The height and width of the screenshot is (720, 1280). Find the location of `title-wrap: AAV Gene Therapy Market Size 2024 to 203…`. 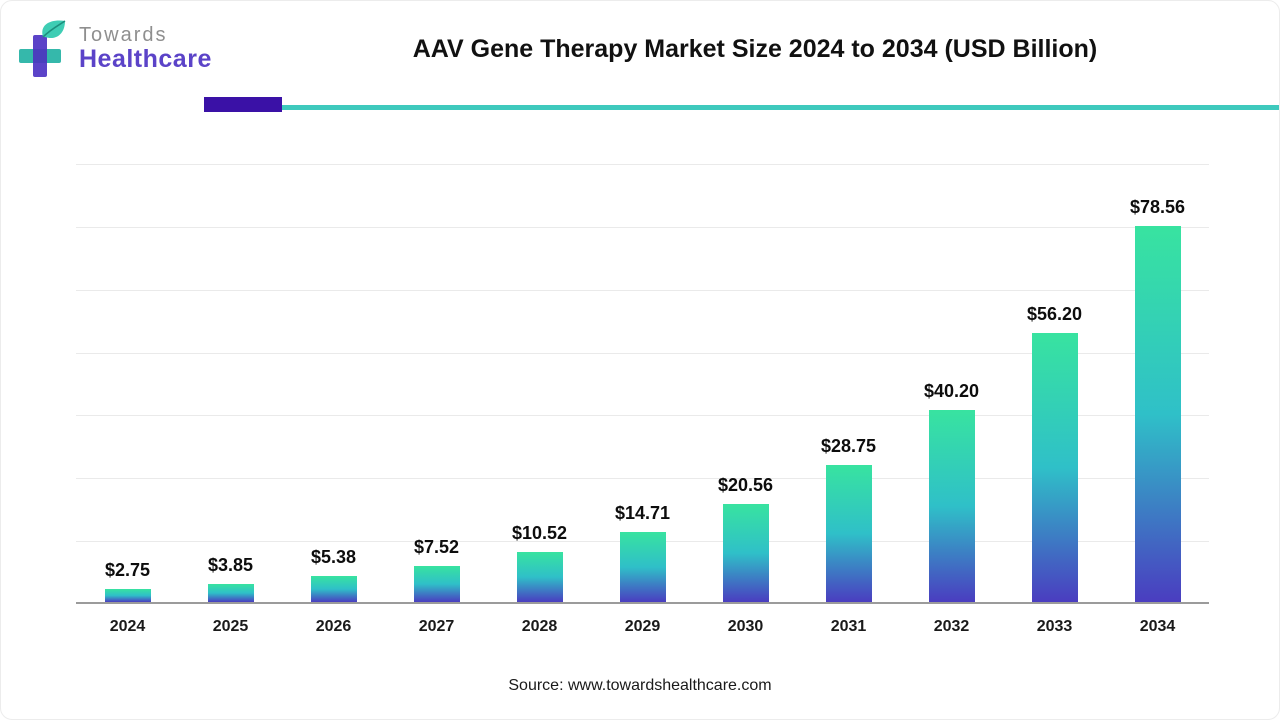

title-wrap: AAV Gene Therapy Market Size 2024 to 203… is located at coordinates (770, 49).